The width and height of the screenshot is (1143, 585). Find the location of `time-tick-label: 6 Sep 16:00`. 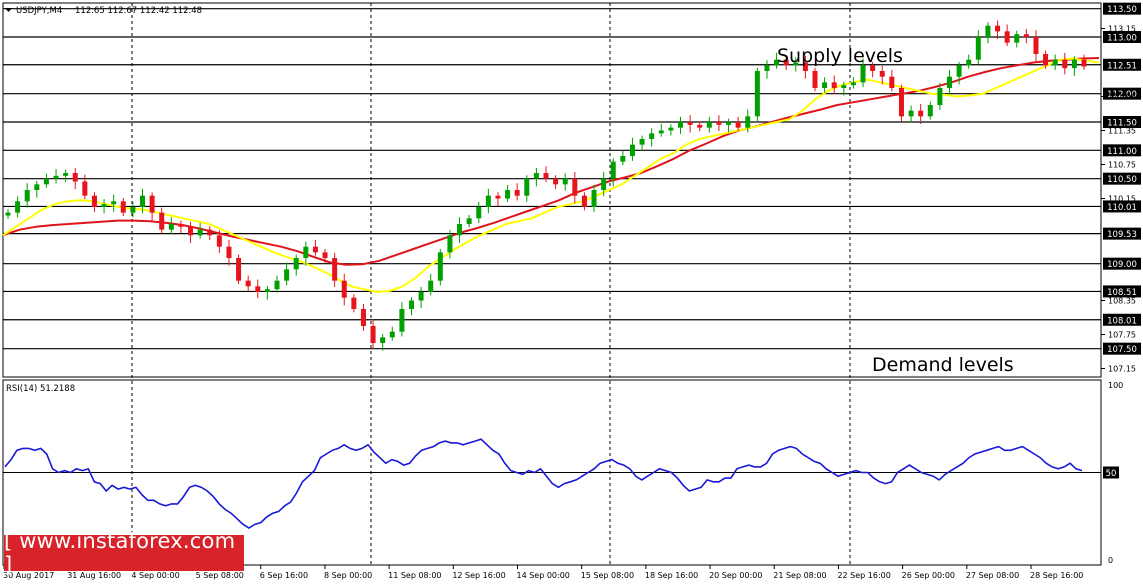

time-tick-label: 6 Sep 16:00 is located at coordinates (284, 575).